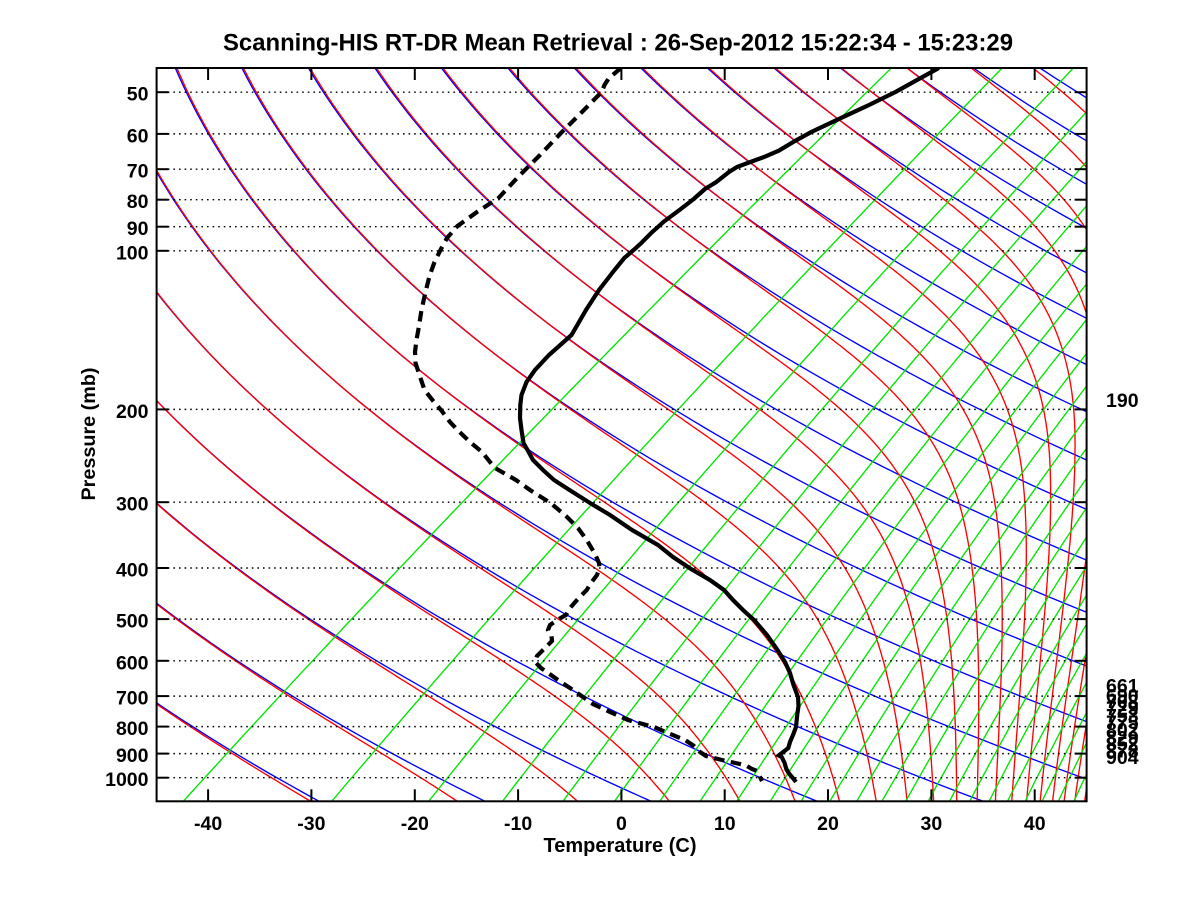  I want to click on svg-text: 400, so click(132, 571).